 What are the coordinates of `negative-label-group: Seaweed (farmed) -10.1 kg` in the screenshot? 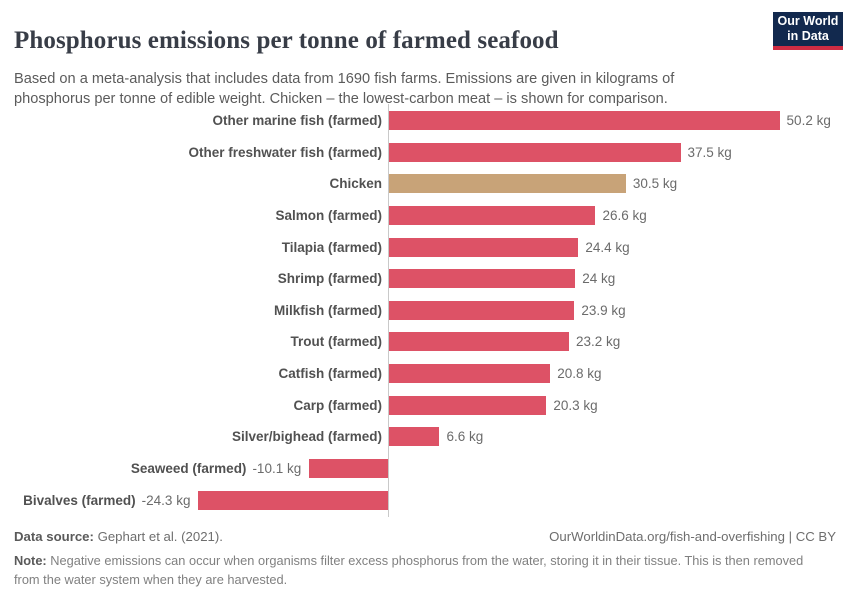 It's located at (150, 468).